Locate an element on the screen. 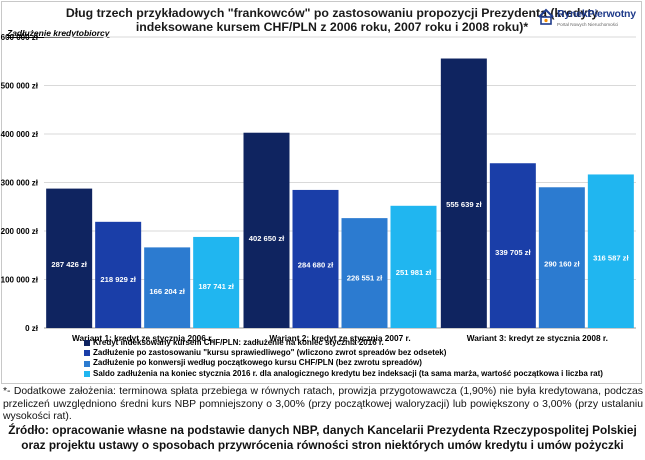  house-icon is located at coordinates (546, 16).